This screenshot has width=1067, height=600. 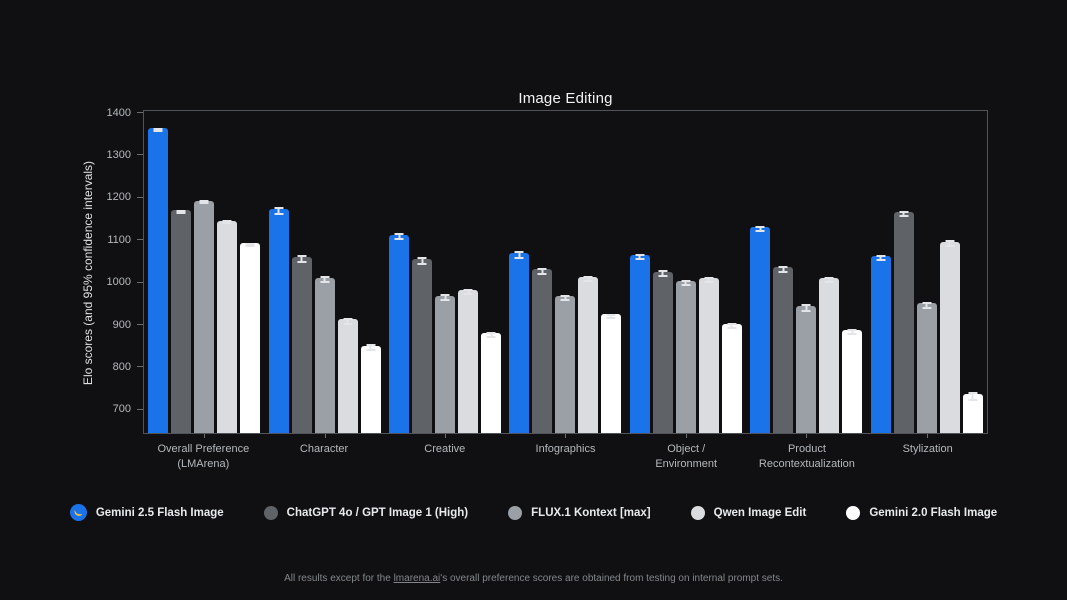 What do you see at coordinates (339, 578) in the screenshot?
I see `footnote-text-prefix: All results except for the` at bounding box center [339, 578].